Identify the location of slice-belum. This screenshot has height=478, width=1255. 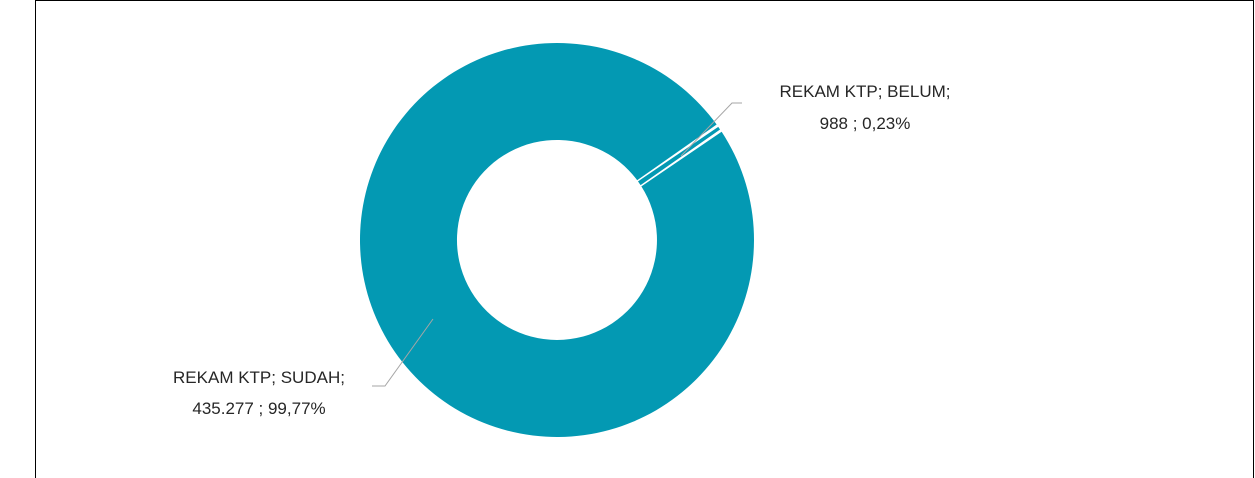
(679, 156).